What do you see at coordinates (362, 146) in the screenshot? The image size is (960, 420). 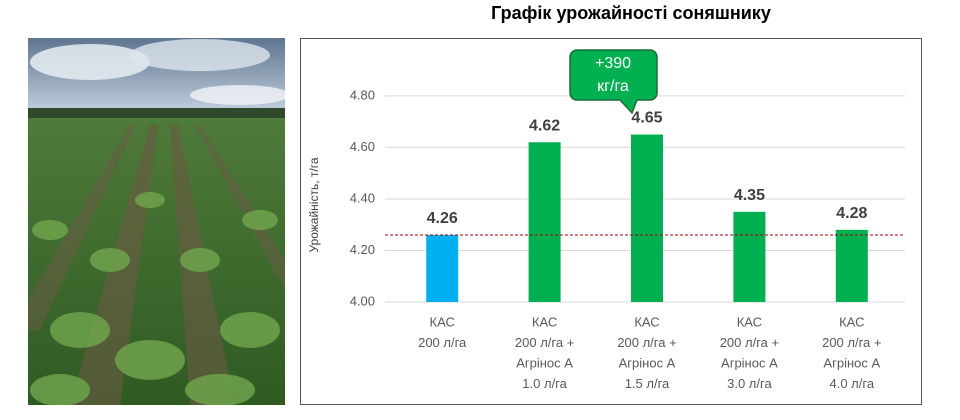 I see `y-tick-label: 4.60` at bounding box center [362, 146].